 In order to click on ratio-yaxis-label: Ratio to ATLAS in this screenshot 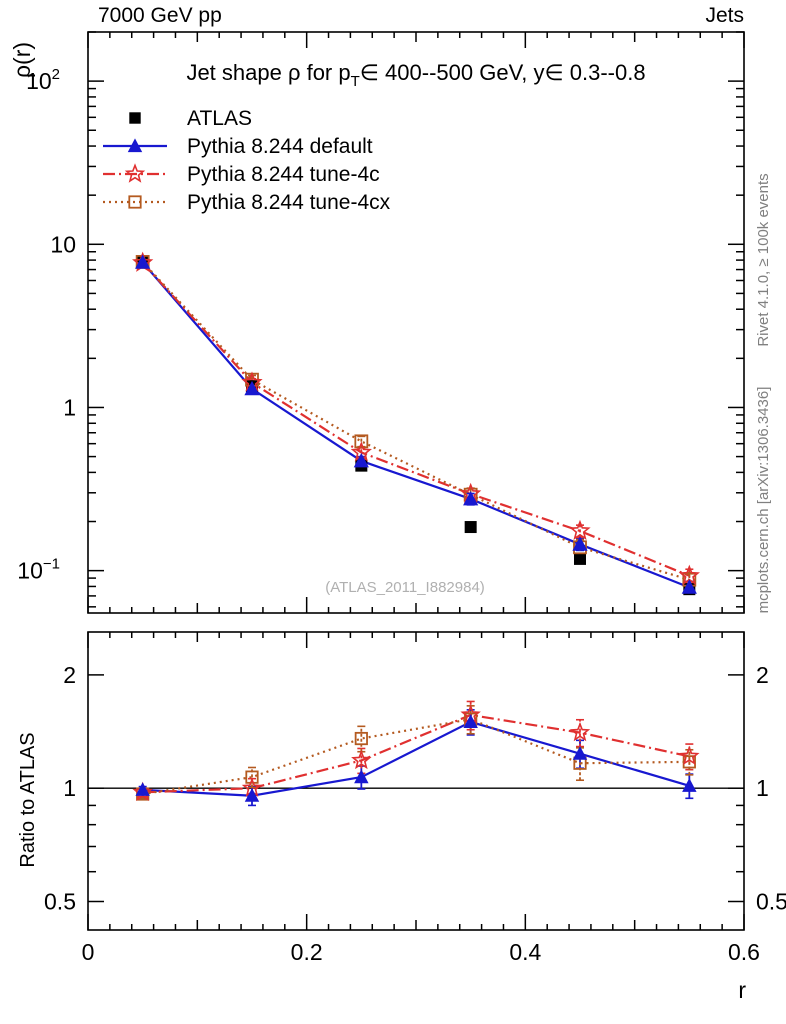, I will do `click(28, 799)`.